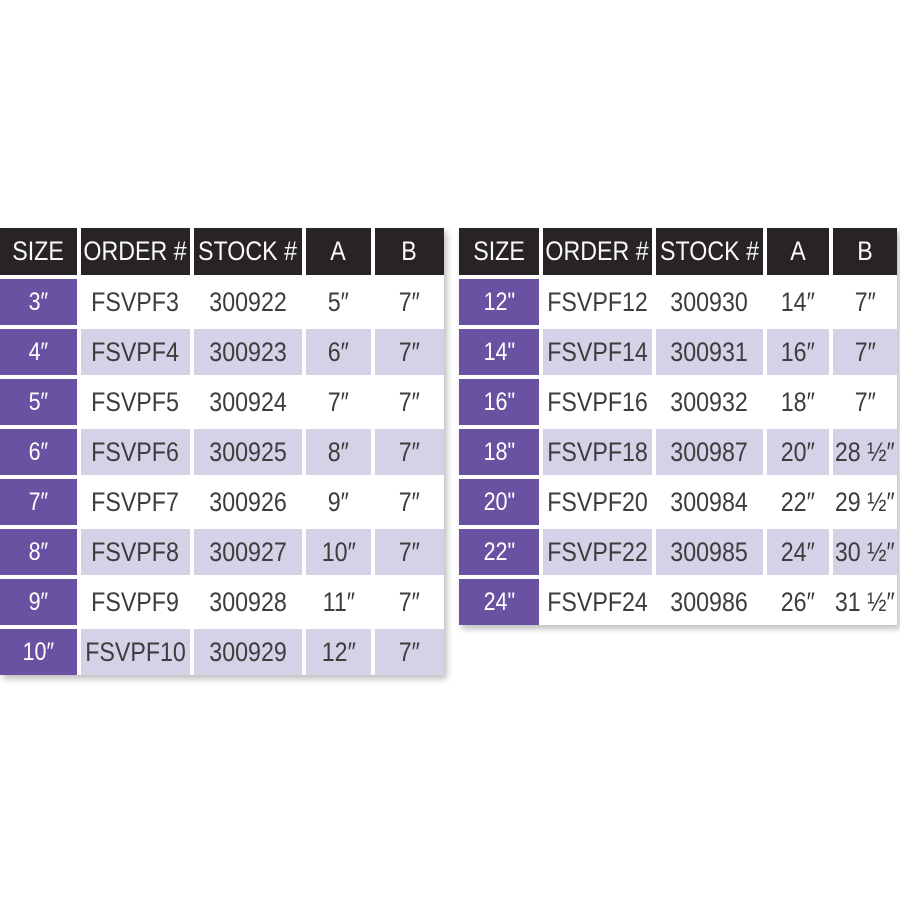  I want to click on data-cell: 18″, so click(798, 402).